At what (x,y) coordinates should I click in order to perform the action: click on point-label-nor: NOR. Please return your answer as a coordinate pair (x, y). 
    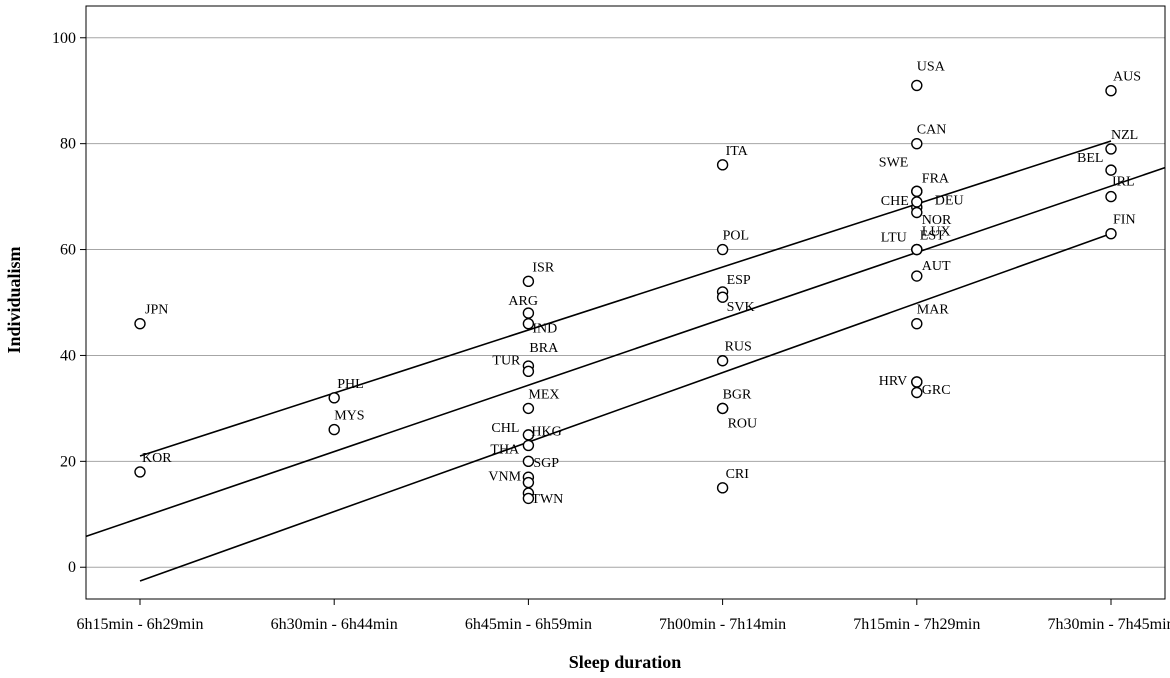
    Looking at the image, I should click on (937, 220).